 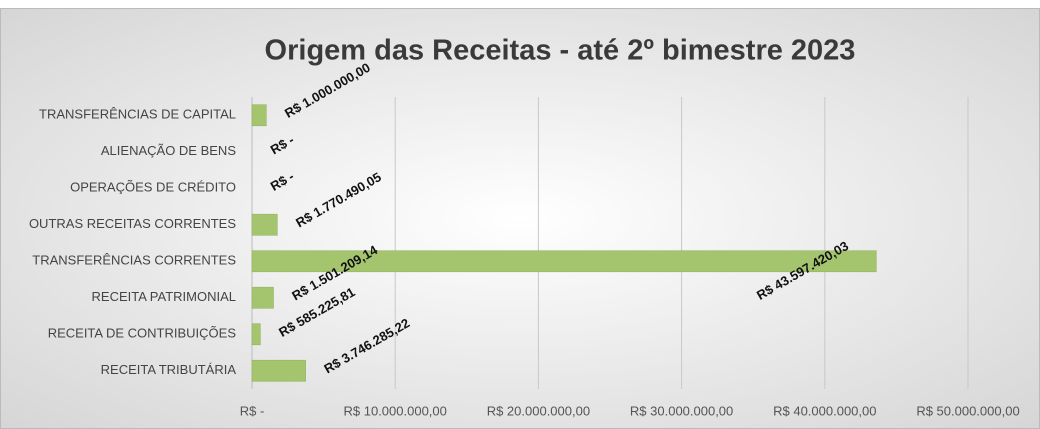 What do you see at coordinates (538, 410) in the screenshot?
I see `x-tick-label: R$ 20.000.000,00` at bounding box center [538, 410].